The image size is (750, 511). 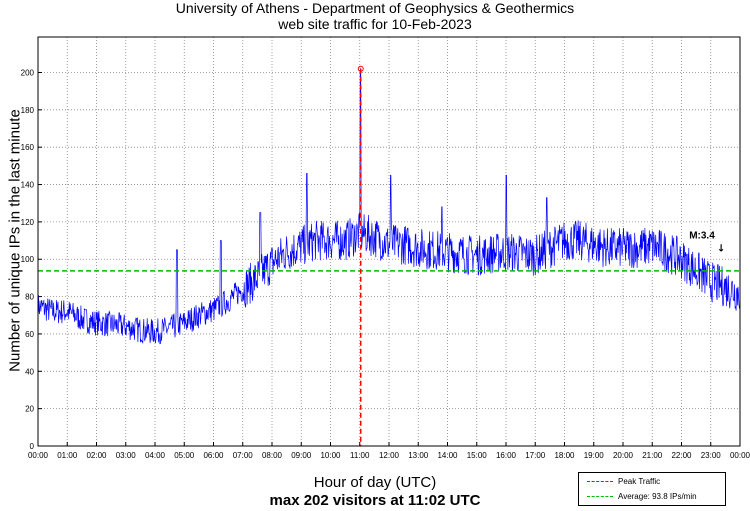 What do you see at coordinates (29, 409) in the screenshot?
I see `y-tick-label: 20` at bounding box center [29, 409].